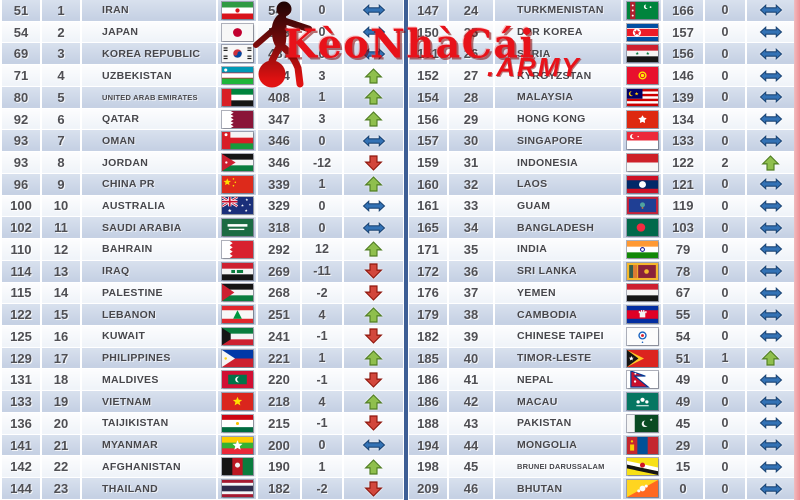 The height and width of the screenshot is (500, 800). Describe the element at coordinates (406, 250) in the screenshot. I see `table-divider` at that location.